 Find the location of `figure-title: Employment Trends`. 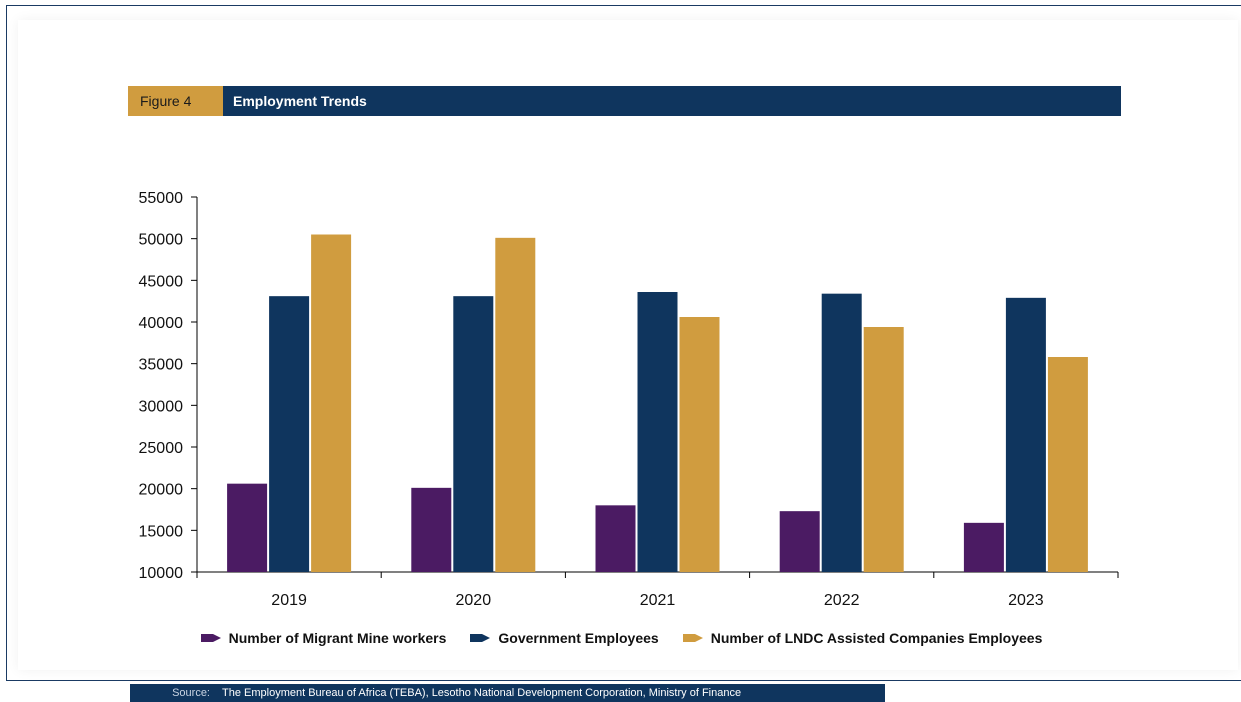

figure-title: Employment Trends is located at coordinates (672, 101).